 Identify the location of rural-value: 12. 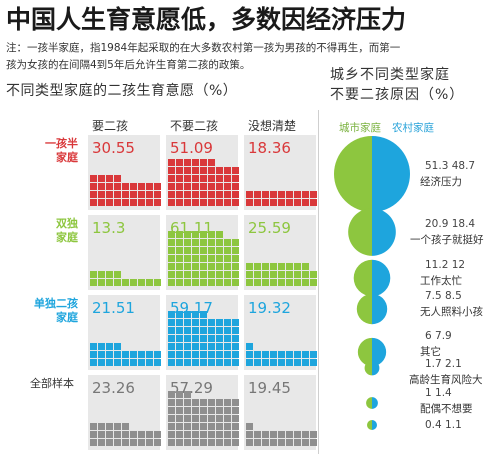
(458, 265).